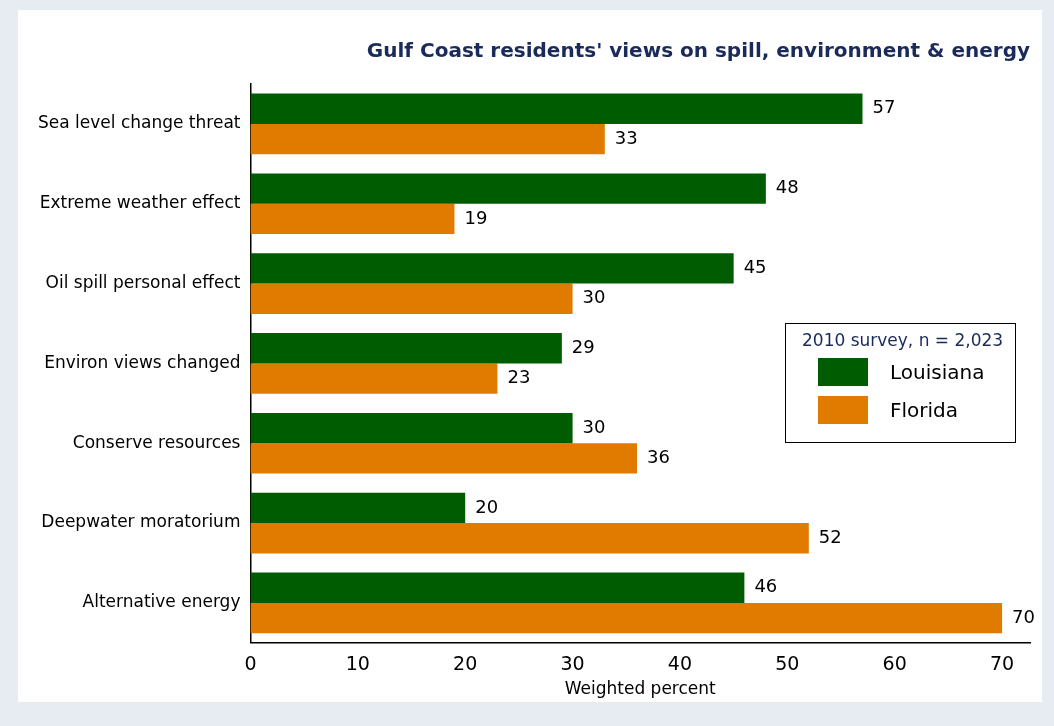 The width and height of the screenshot is (1054, 726). I want to click on x-axis-title: Weighted percent, so click(640, 688).